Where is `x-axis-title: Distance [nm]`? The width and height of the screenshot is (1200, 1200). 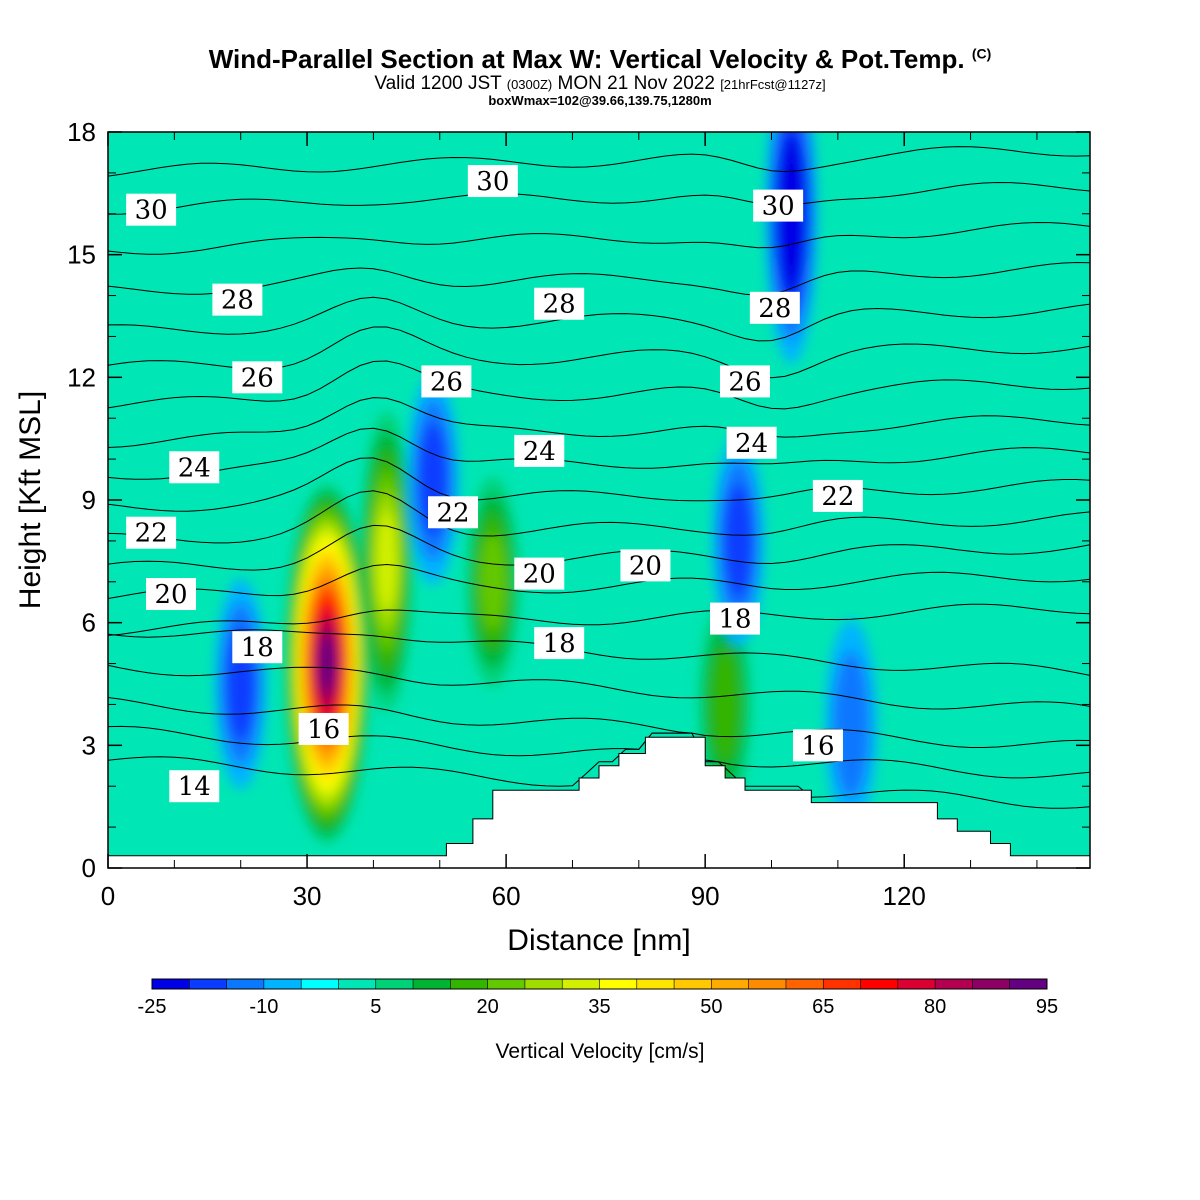 x-axis-title: Distance [nm] is located at coordinates (598, 940).